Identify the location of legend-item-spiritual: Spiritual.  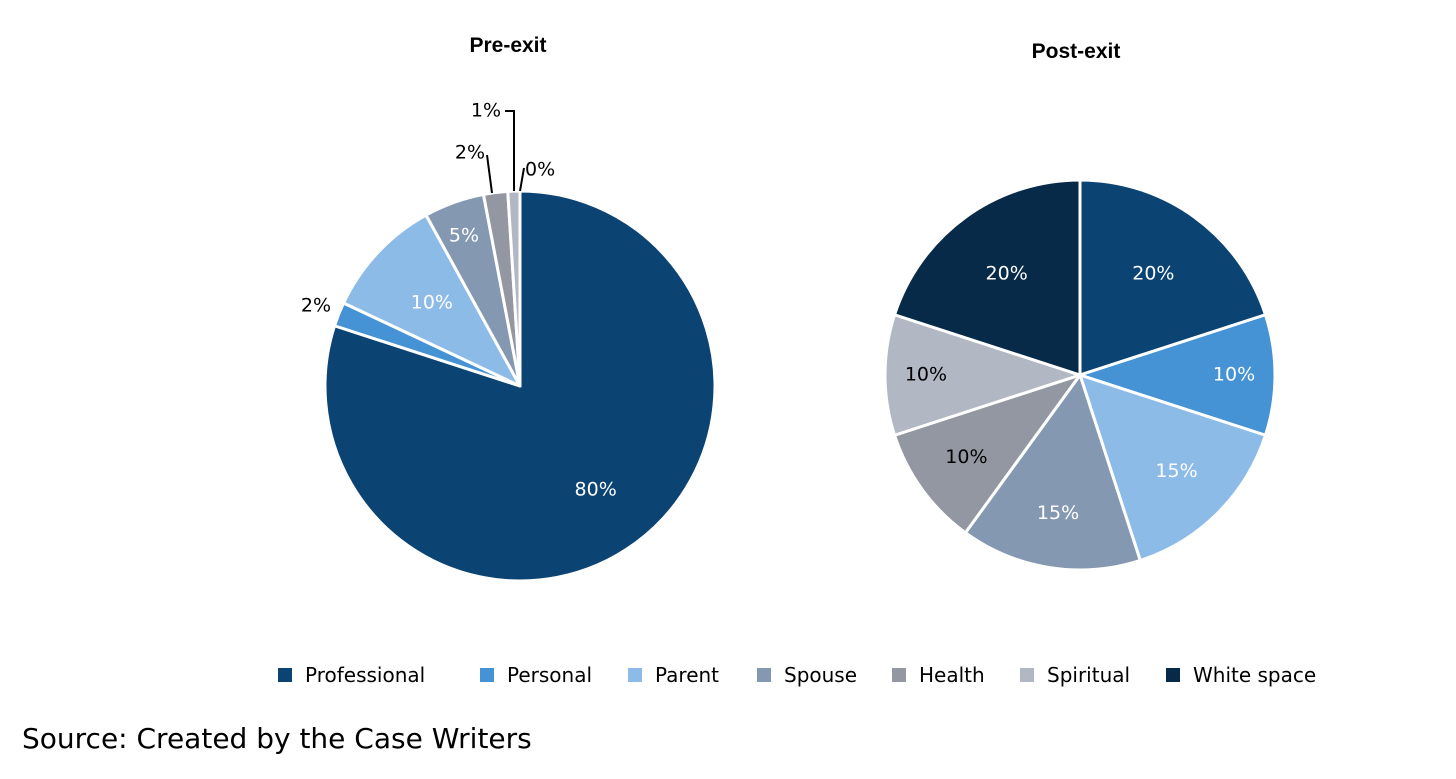
(1075, 675).